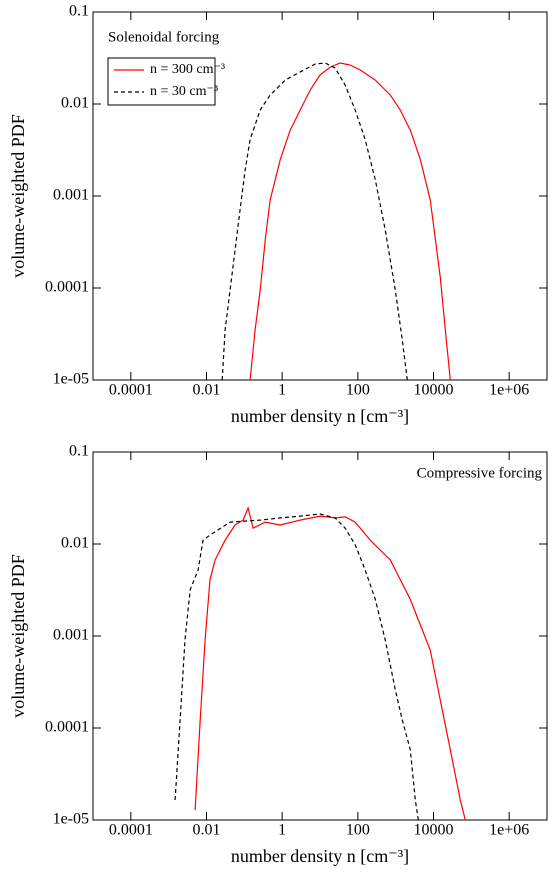  I want to click on legend-label: n = 300 cm⁻³, so click(187, 69).